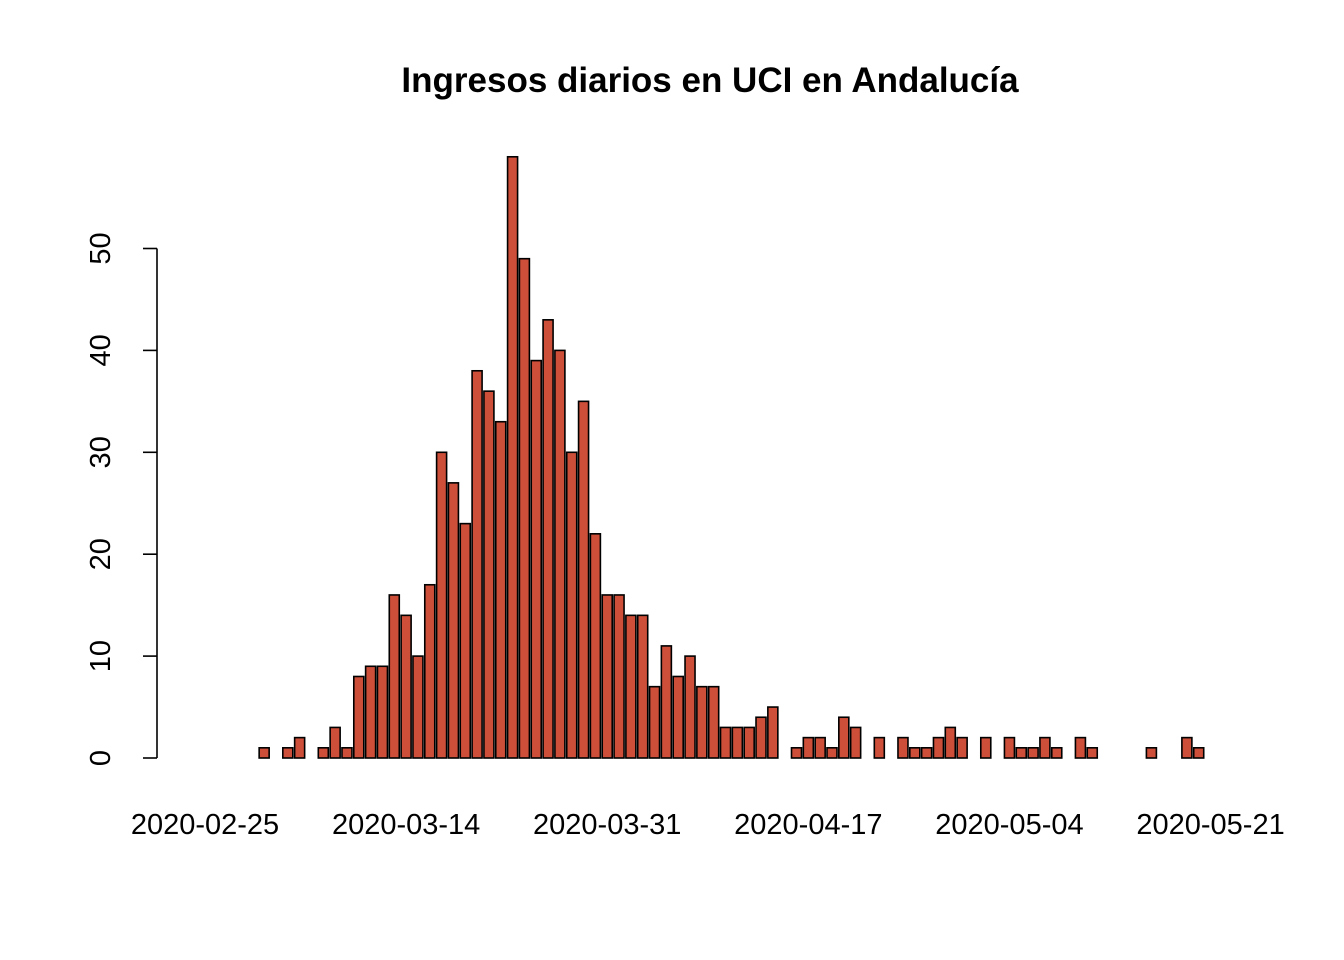 The width and height of the screenshot is (1344, 960). Describe the element at coordinates (101, 554) in the screenshot. I see `y-tick-label: 20` at that location.